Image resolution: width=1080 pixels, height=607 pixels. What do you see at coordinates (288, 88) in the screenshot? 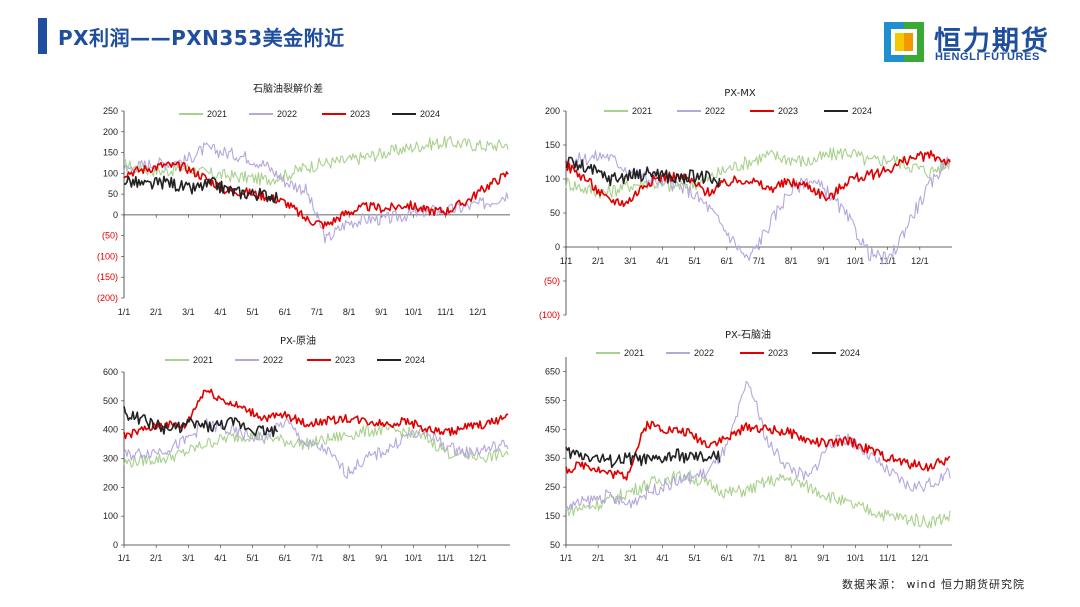
I see `chart-title: 石脑油裂解价差` at bounding box center [288, 88].